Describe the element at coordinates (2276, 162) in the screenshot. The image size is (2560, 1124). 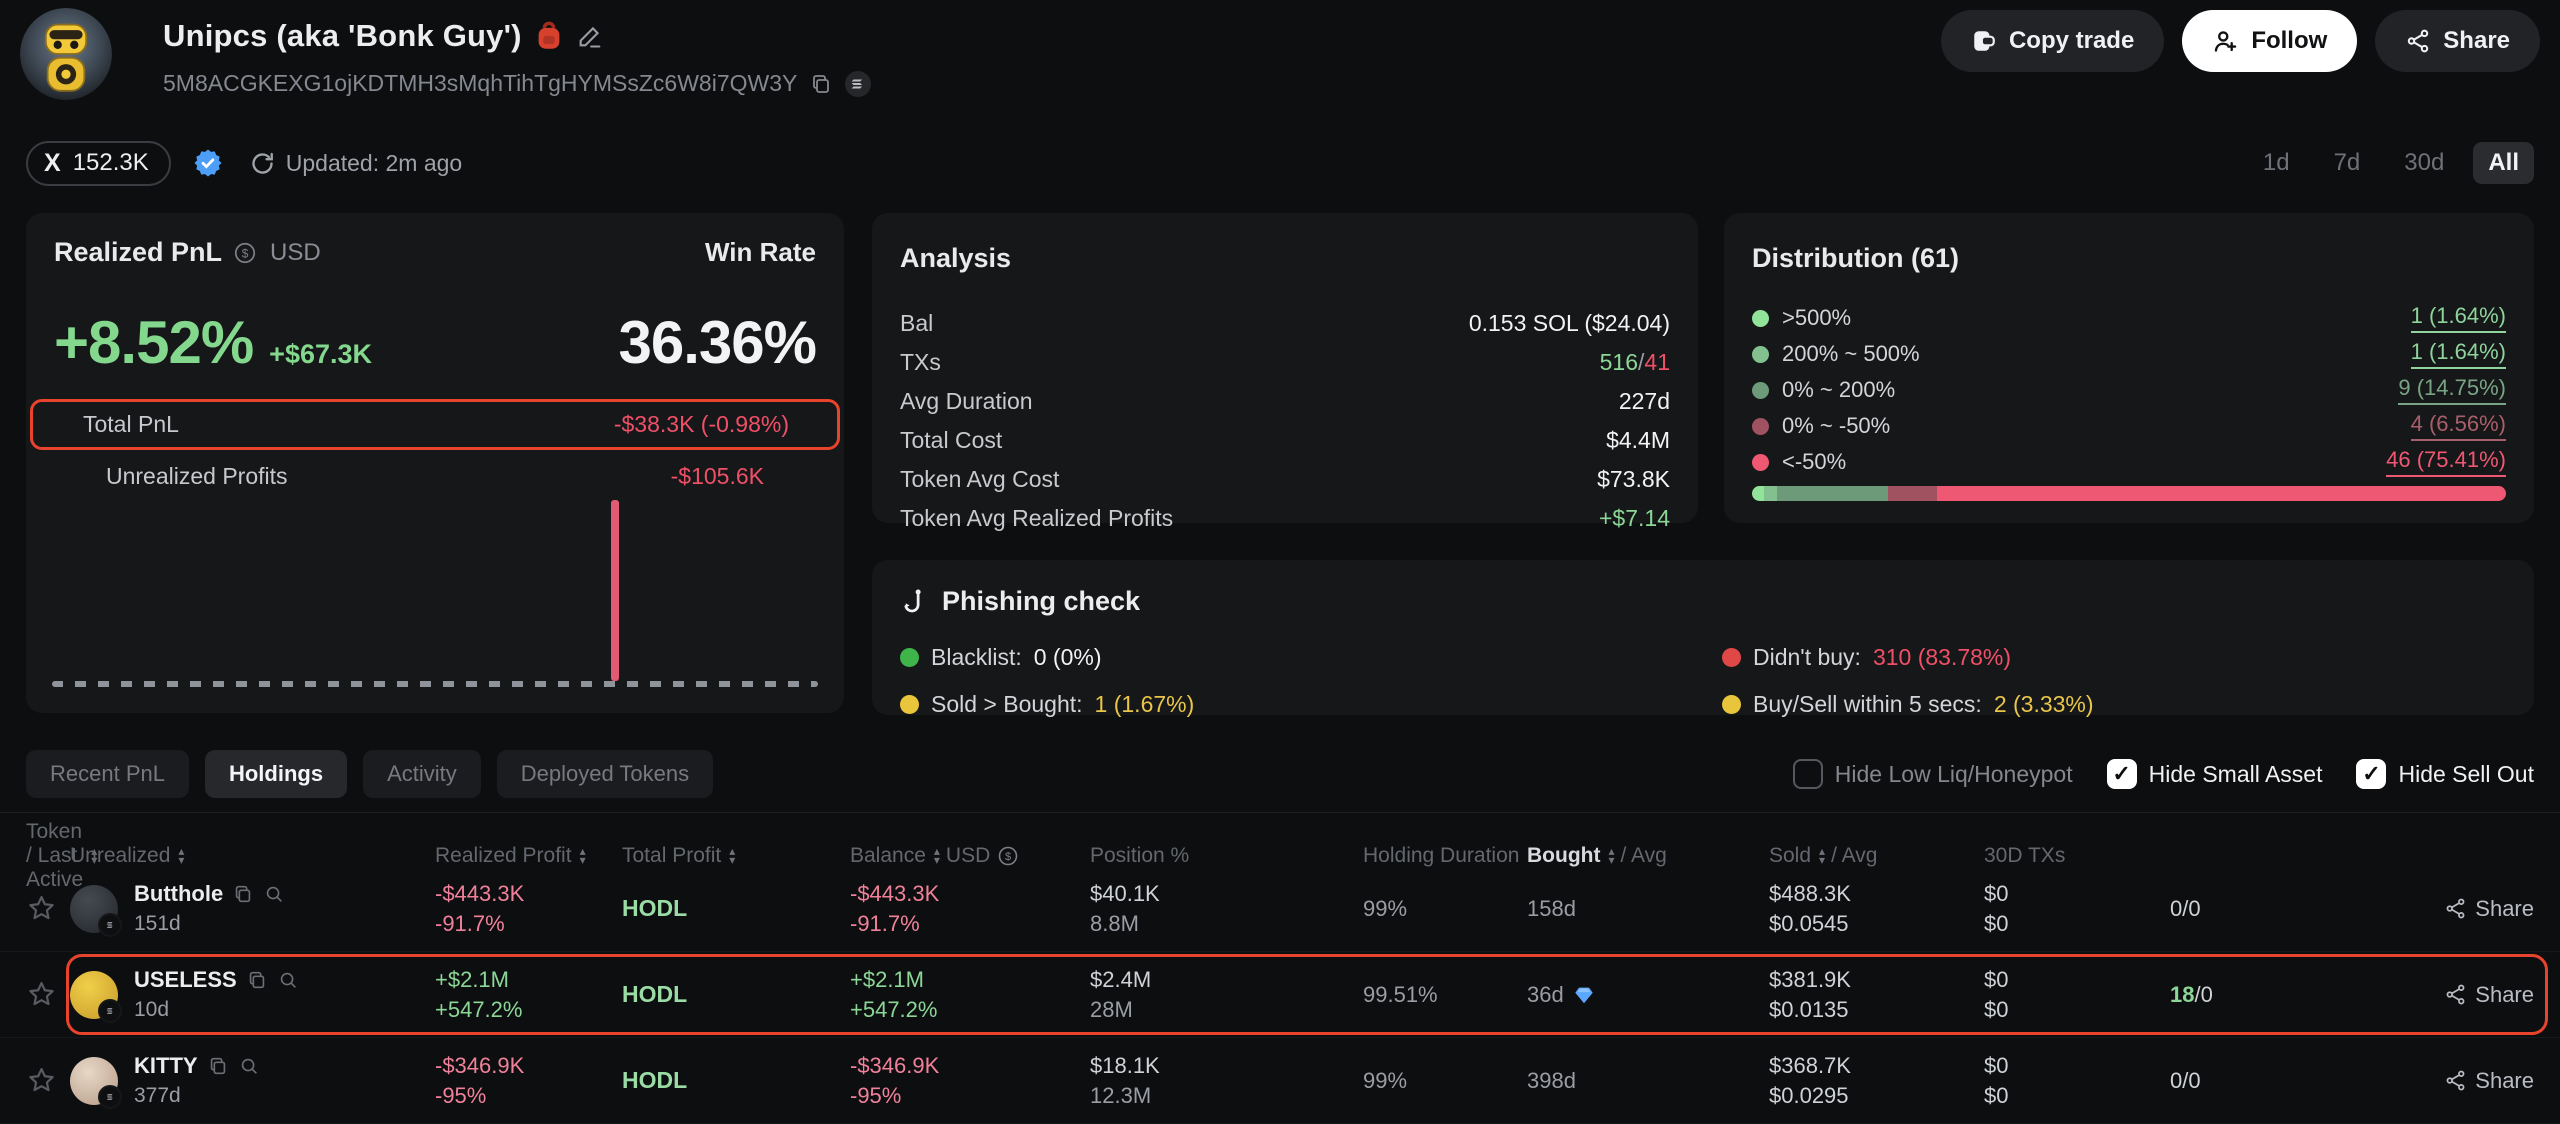
I see `time-filter-1d: 1d` at that location.